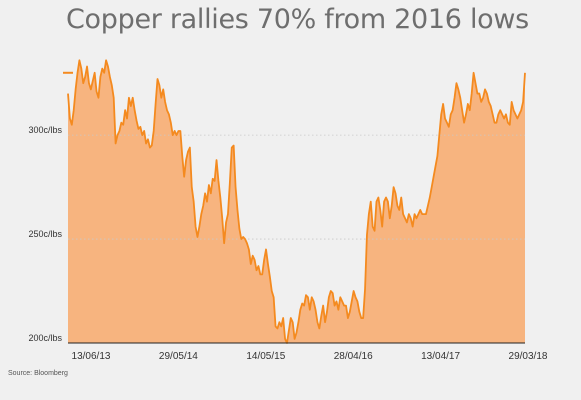 The width and height of the screenshot is (581, 400). Describe the element at coordinates (353, 356) in the screenshot. I see `x-tick-label: 28/04/16` at that location.